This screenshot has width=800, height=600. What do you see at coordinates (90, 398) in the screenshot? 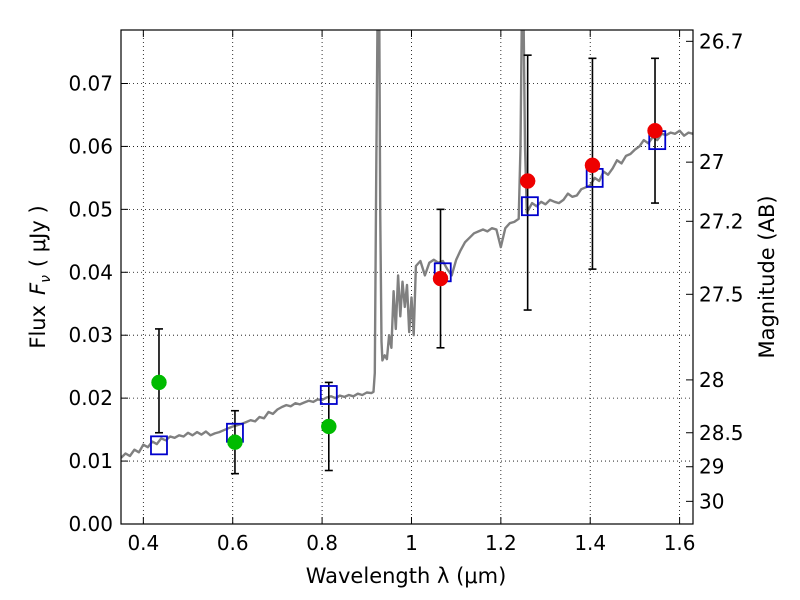
I see `y-tick-label: 0.02` at bounding box center [90, 398].